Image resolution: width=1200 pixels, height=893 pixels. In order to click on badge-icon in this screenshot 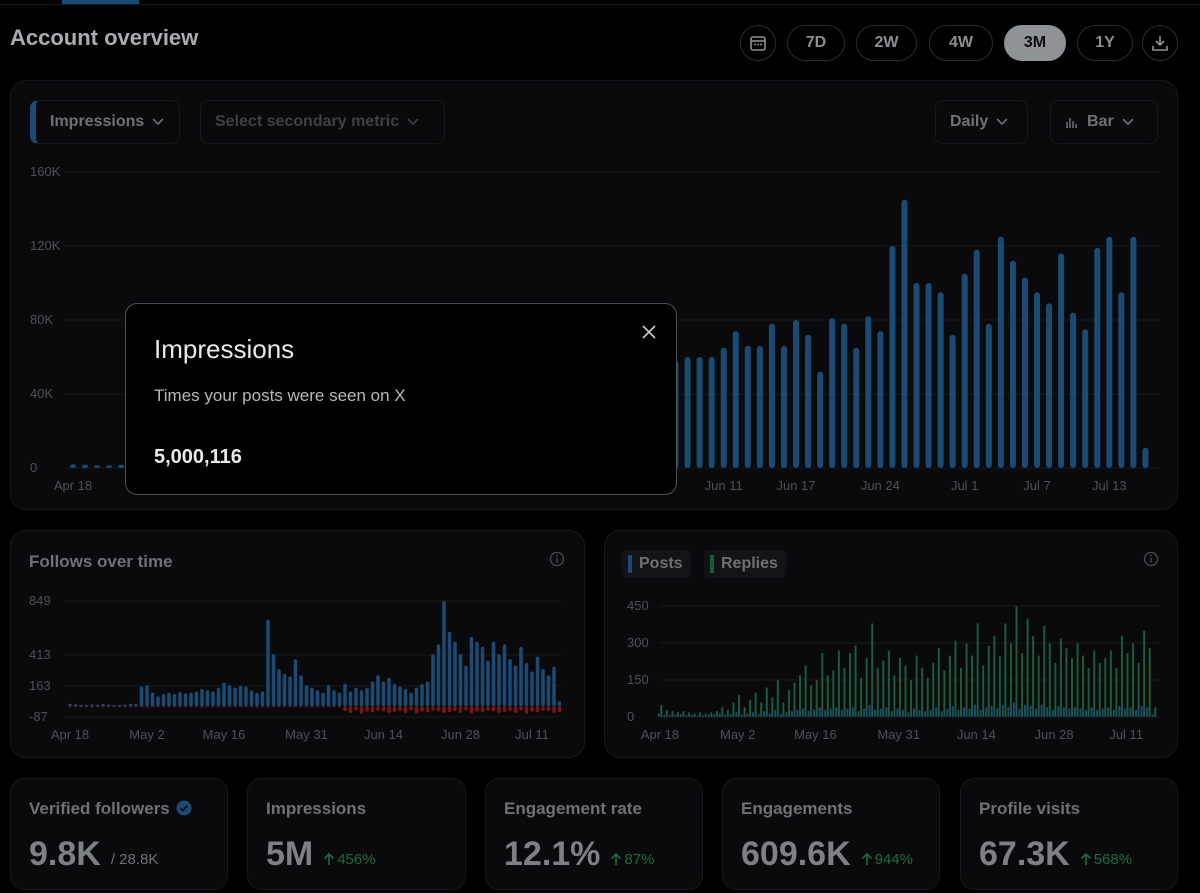, I will do `click(184, 808)`.